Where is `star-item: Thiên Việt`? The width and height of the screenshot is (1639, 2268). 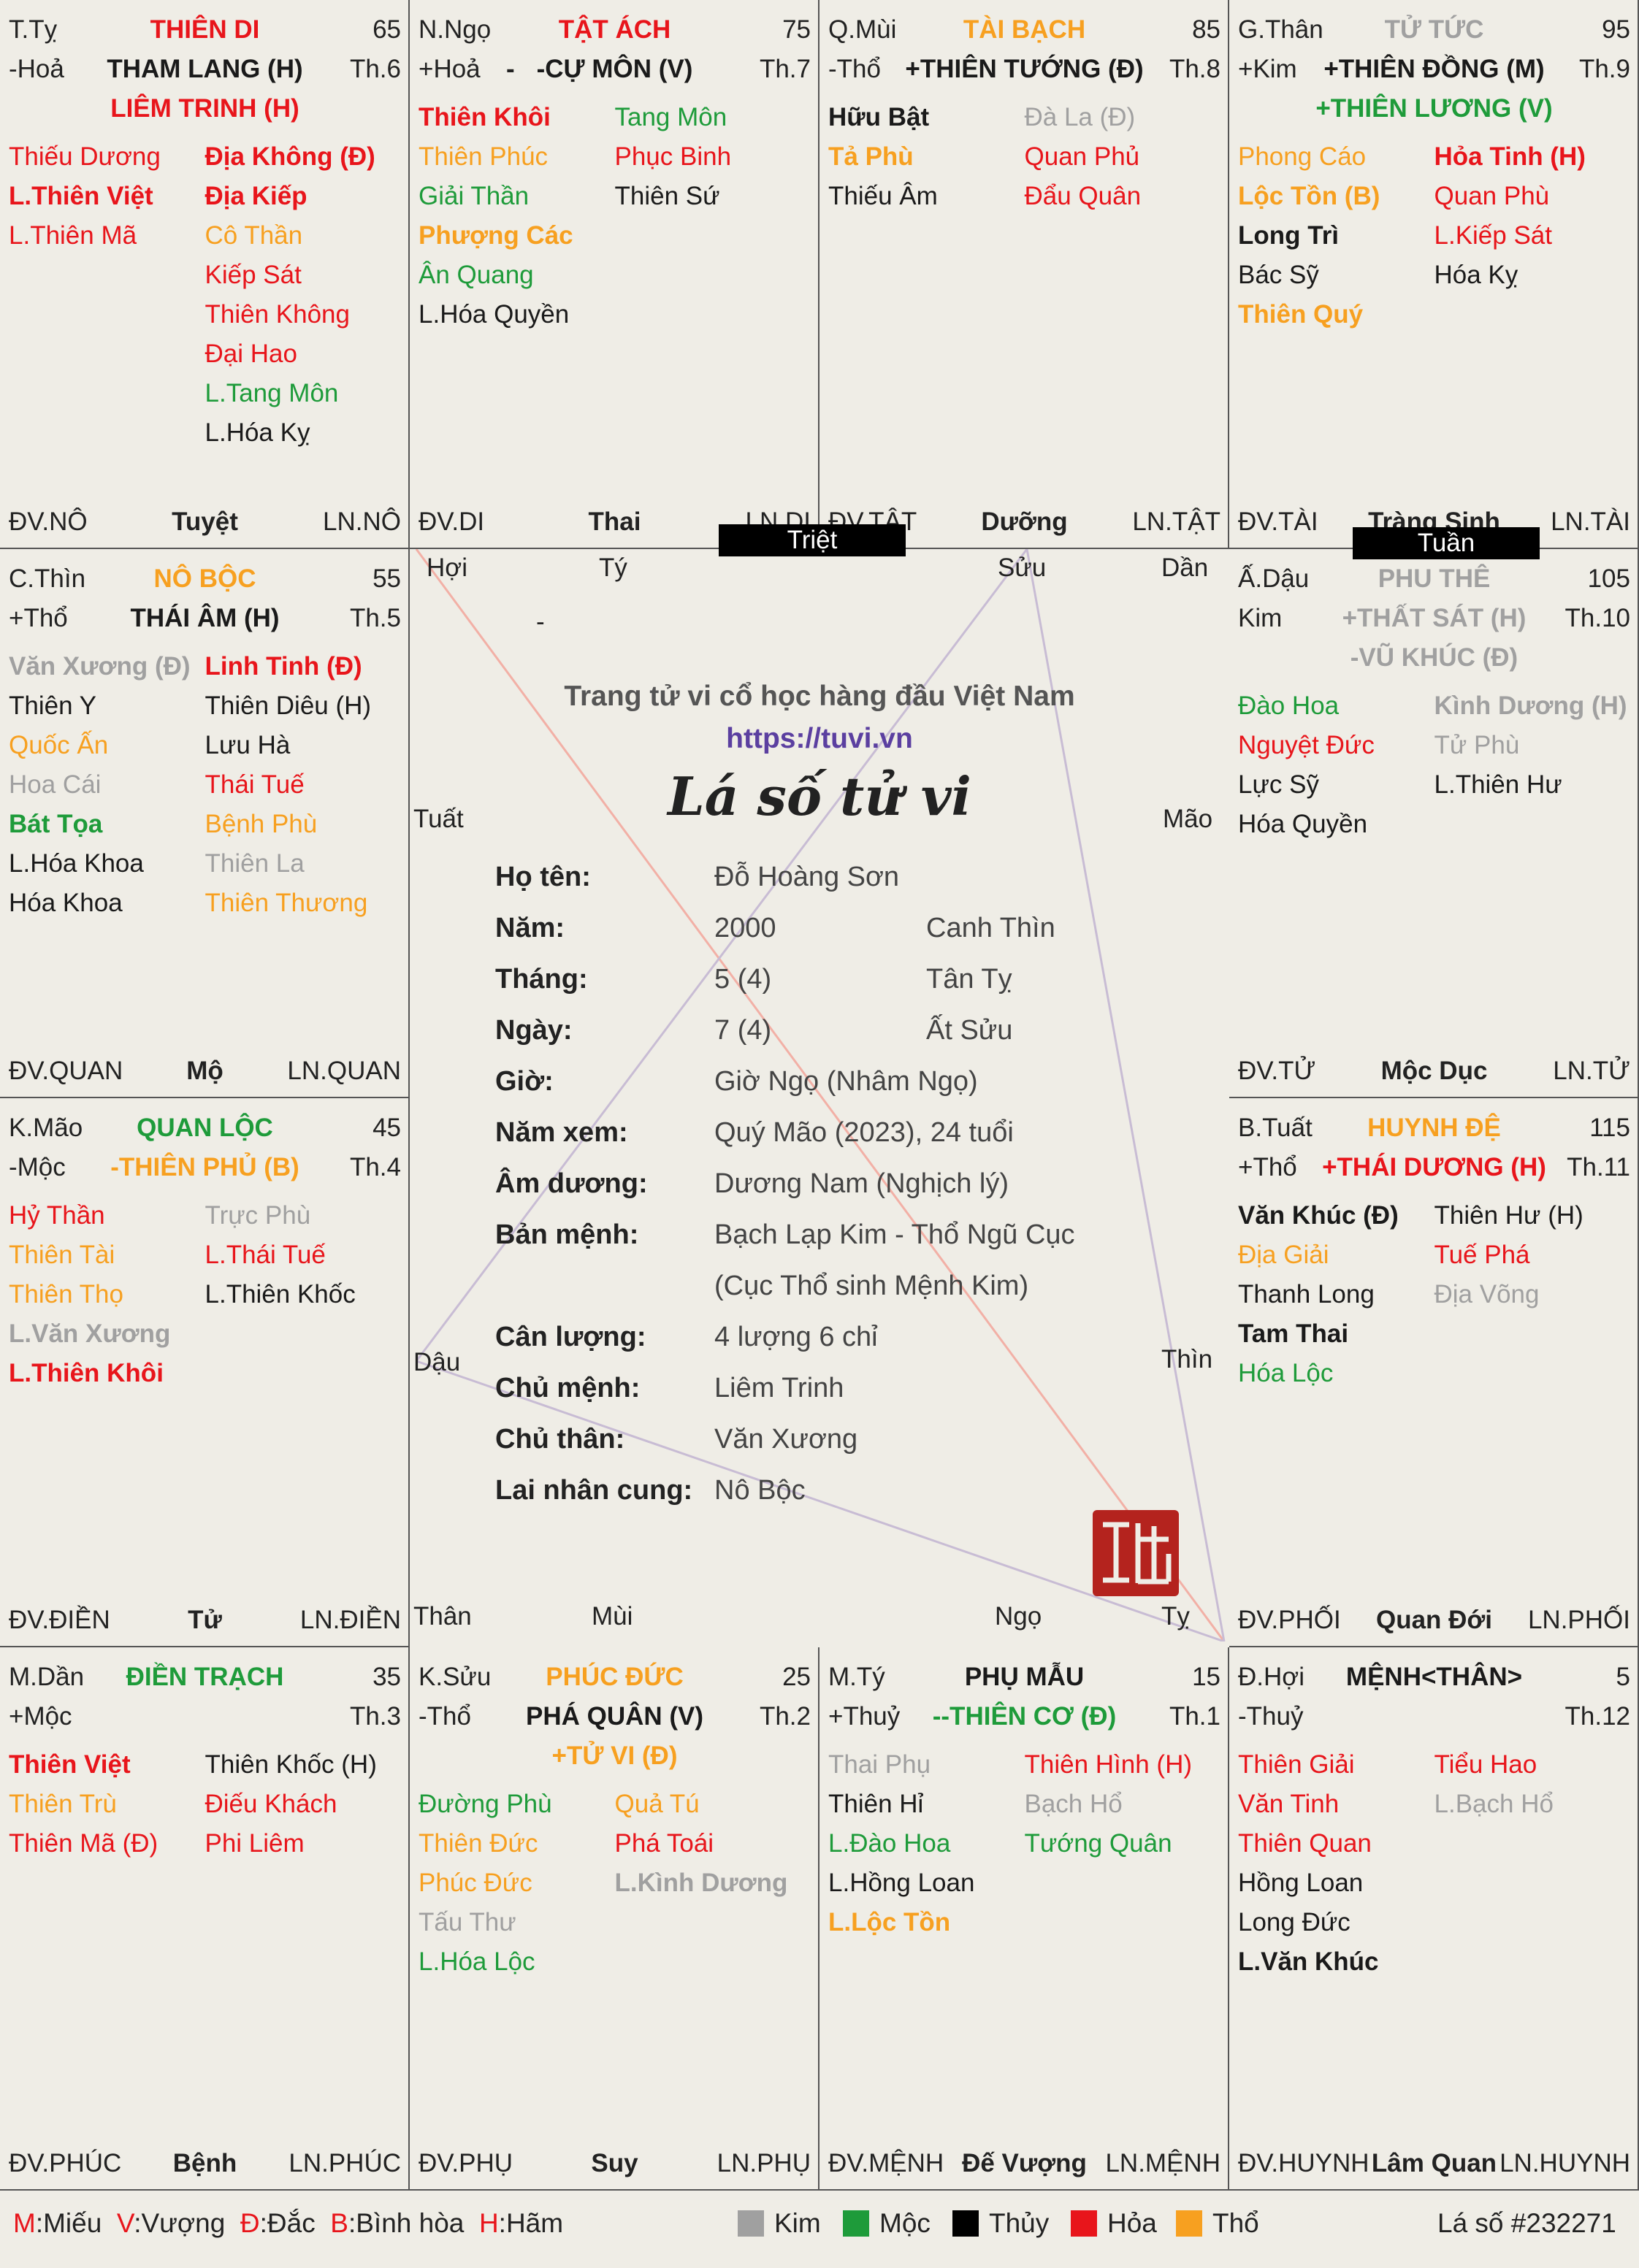 star-item: Thiên Việt is located at coordinates (70, 1764).